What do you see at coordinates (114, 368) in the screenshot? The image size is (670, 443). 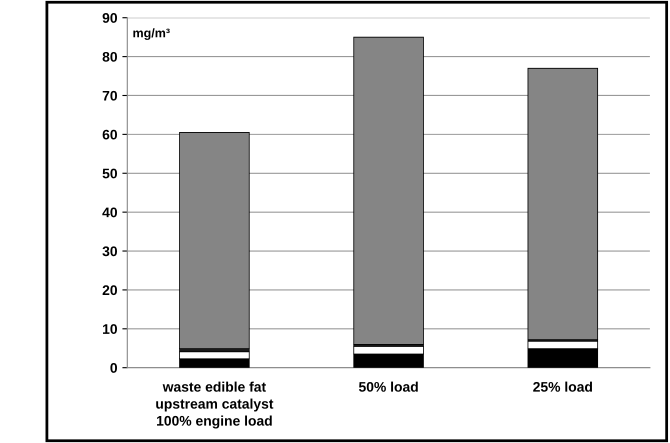 I see `y-tick-label: 0` at bounding box center [114, 368].